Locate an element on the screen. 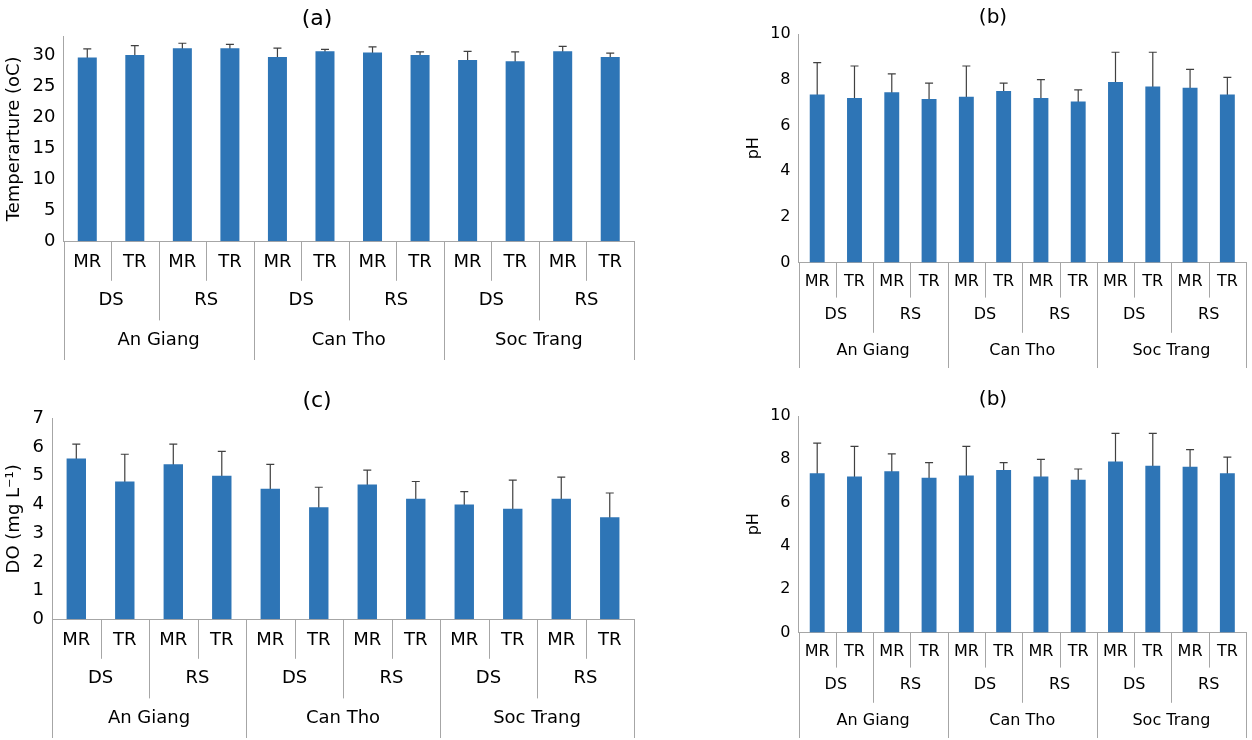 The width and height of the screenshot is (1252, 740). y-tick-label: 15 is located at coordinates (44, 146).